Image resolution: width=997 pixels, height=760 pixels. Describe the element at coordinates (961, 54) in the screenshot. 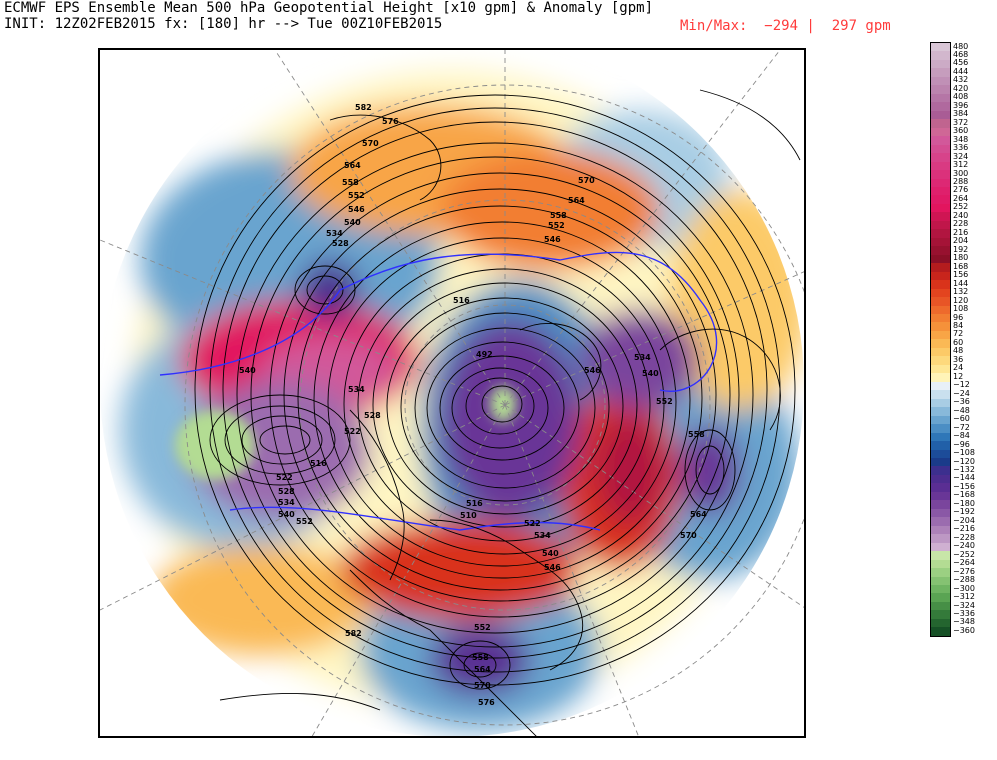

I see `colorbar-label: 468` at that location.